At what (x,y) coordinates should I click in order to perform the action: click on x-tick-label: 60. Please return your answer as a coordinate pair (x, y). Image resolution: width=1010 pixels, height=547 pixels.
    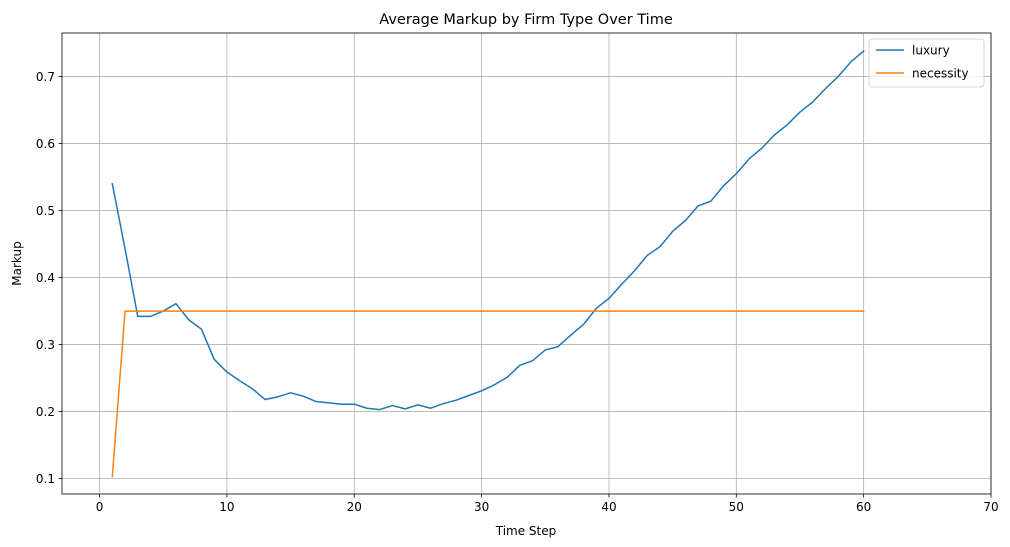
    Looking at the image, I should click on (863, 507).